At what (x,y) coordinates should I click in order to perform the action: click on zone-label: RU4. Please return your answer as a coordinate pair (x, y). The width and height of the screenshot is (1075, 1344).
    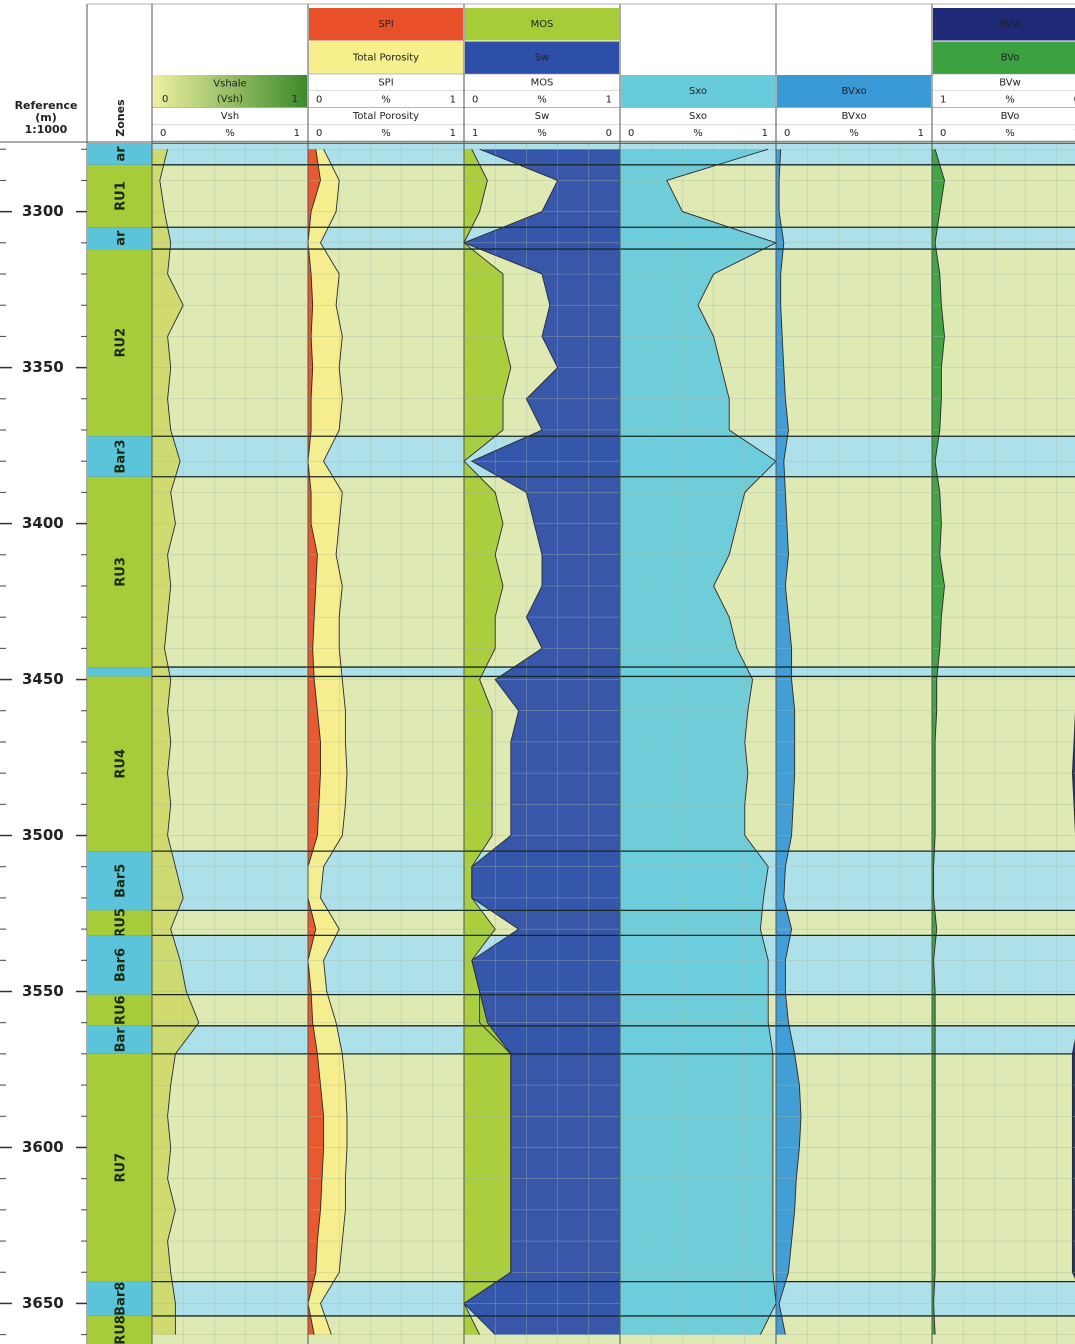
    Looking at the image, I should click on (121, 764).